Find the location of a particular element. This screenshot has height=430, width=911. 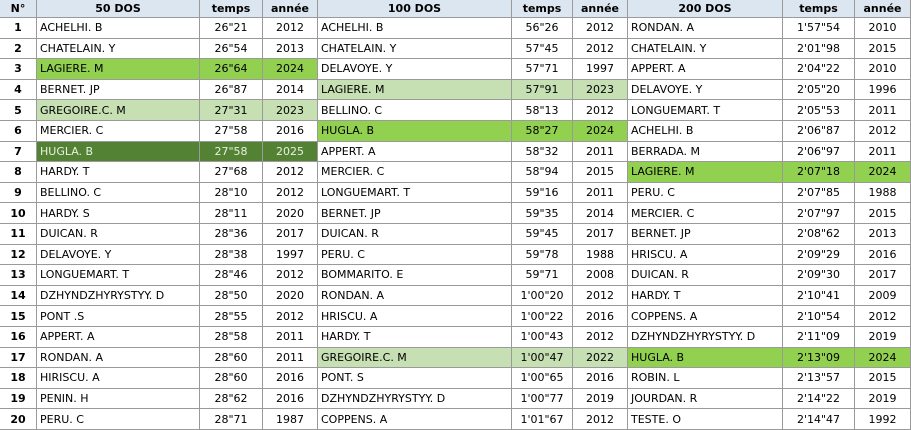

time: 27"68 is located at coordinates (231, 172).